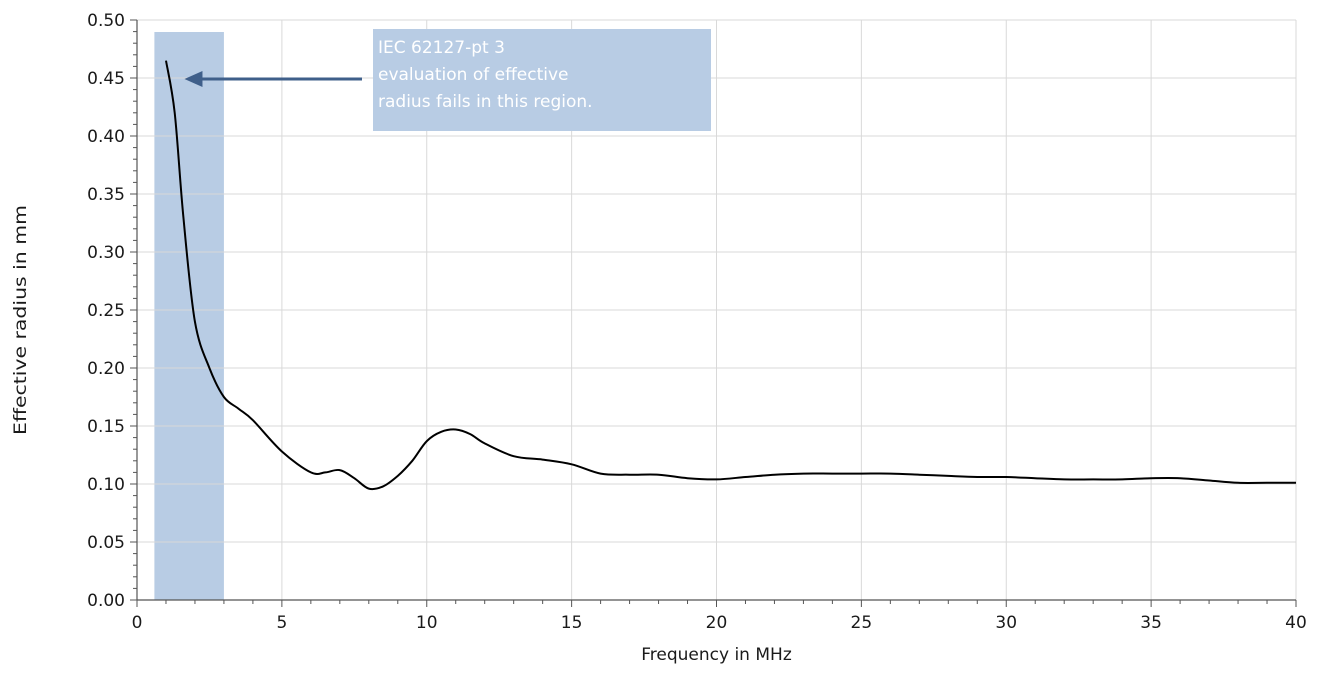 This screenshot has height=677, width=1325. What do you see at coordinates (1296, 623) in the screenshot?
I see `x-tick-label-8: 40` at bounding box center [1296, 623].